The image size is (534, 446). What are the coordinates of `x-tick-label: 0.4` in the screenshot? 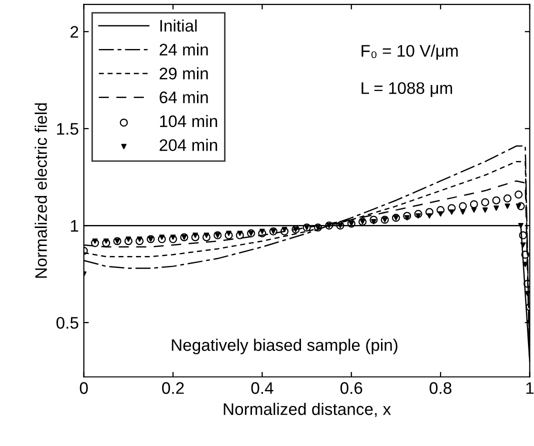 It's located at (262, 388).